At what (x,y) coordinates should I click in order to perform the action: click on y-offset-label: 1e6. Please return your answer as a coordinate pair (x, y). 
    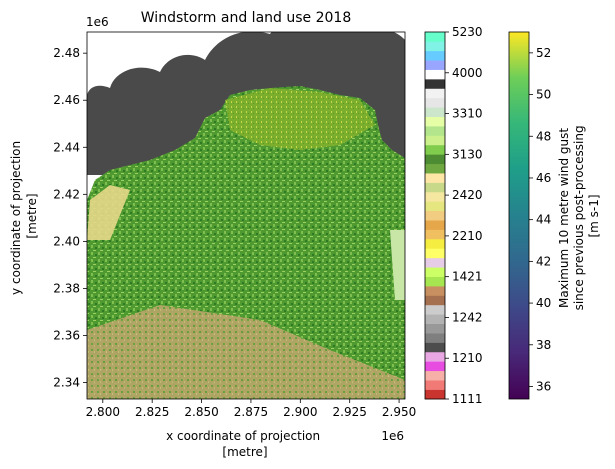
    Looking at the image, I should click on (97, 22).